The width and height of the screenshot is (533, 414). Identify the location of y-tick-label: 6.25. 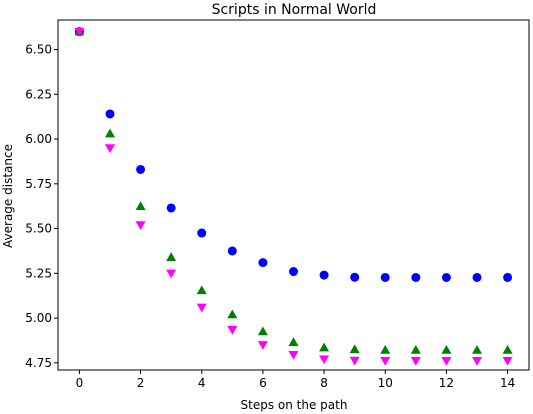
(38, 94).